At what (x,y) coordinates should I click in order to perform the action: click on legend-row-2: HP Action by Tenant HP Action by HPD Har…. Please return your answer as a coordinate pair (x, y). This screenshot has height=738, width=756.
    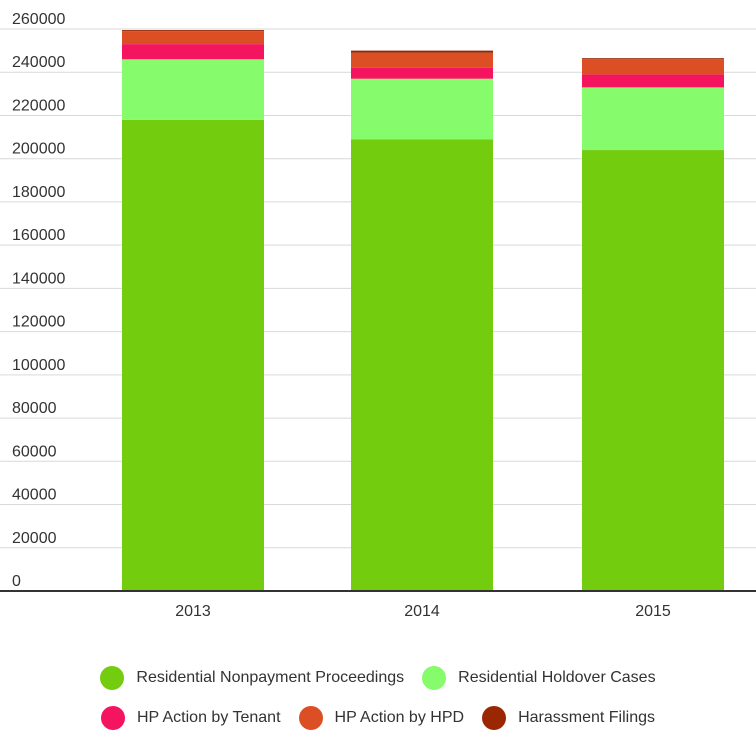
    Looking at the image, I should click on (378, 718).